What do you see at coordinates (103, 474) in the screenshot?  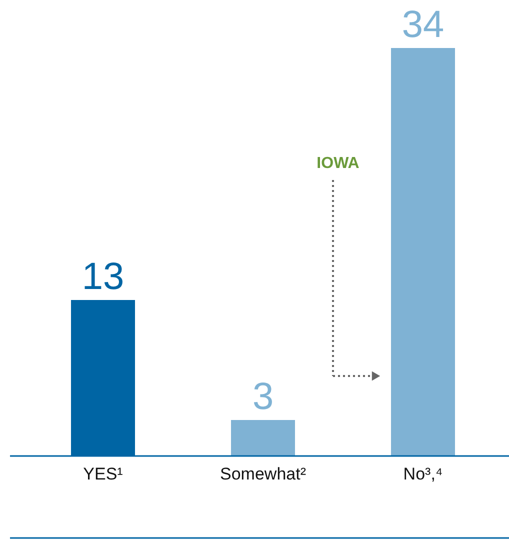 I see `x-tick-label: YES¹` at bounding box center [103, 474].